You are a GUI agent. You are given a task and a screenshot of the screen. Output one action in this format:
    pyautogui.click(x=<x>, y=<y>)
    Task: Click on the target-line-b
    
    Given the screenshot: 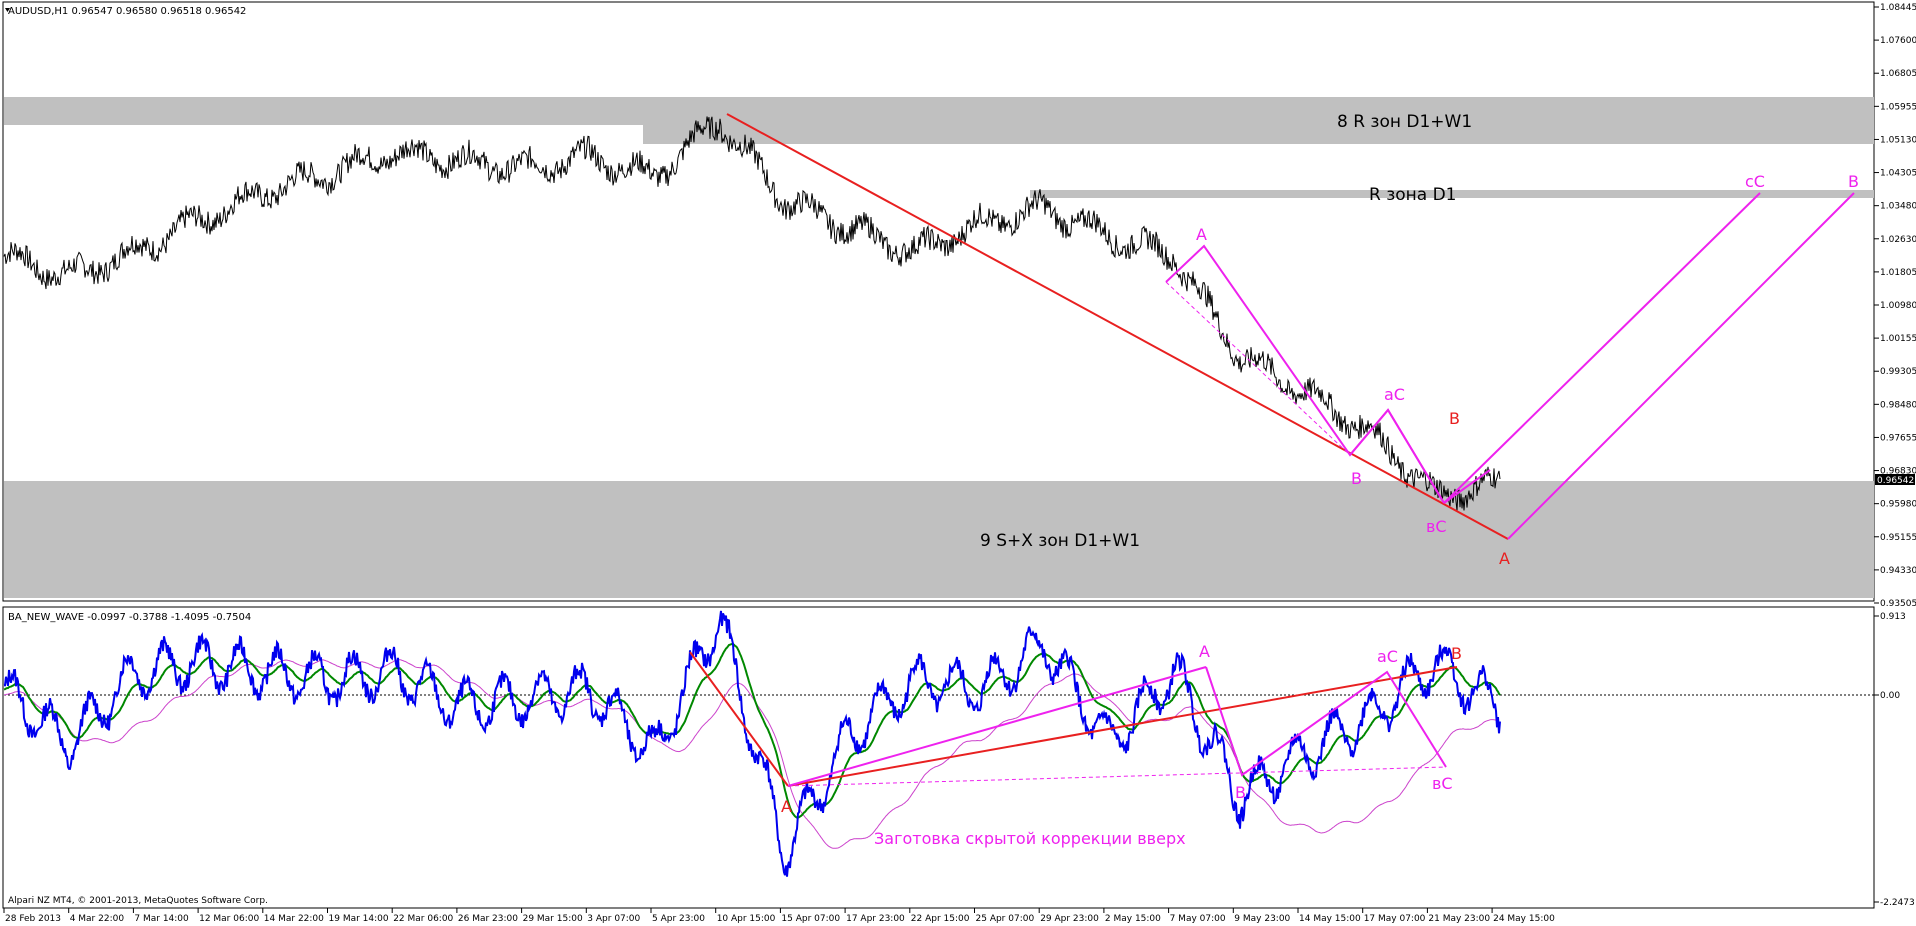 What is the action you would take?
    pyautogui.click(x=1681, y=366)
    